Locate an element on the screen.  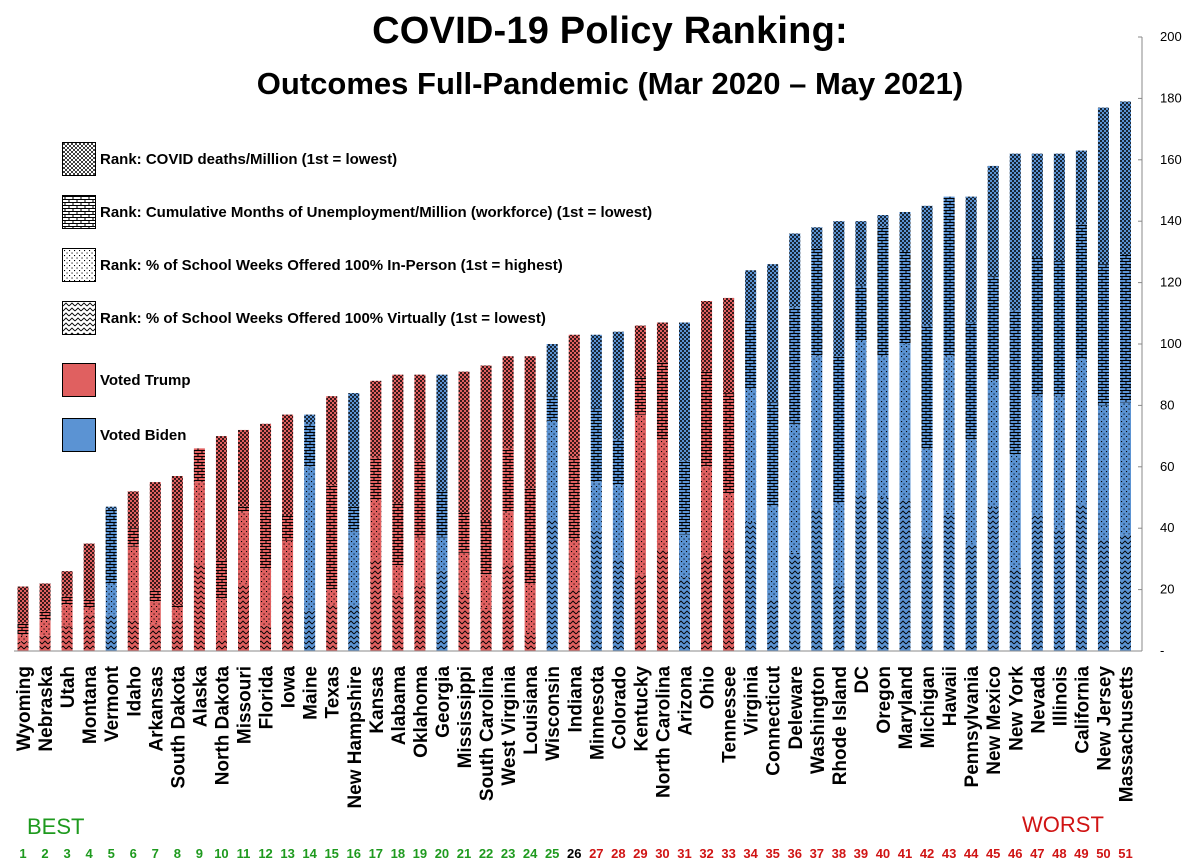
rank-label-13: 13 is located at coordinates (287, 853).